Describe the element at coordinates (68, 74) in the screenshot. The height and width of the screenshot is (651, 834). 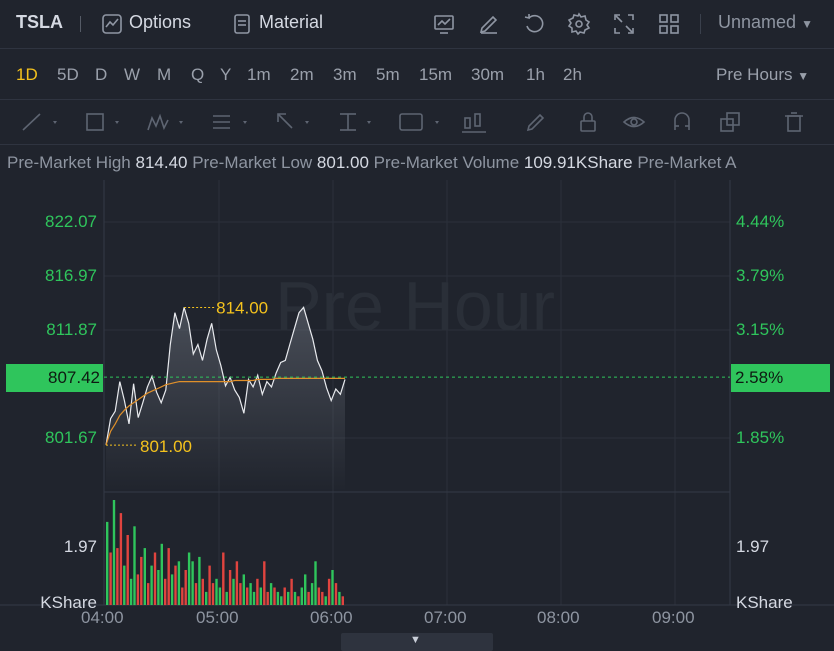
I see `timeframe-5d: 5D` at that location.